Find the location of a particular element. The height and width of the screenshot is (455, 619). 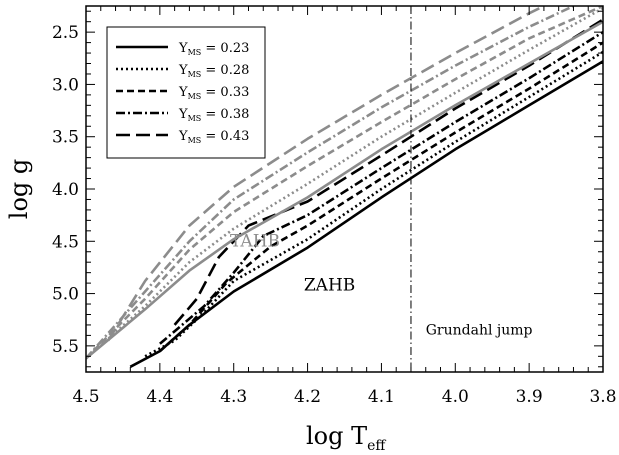

x-tick-label: 4.5 is located at coordinates (85, 397).